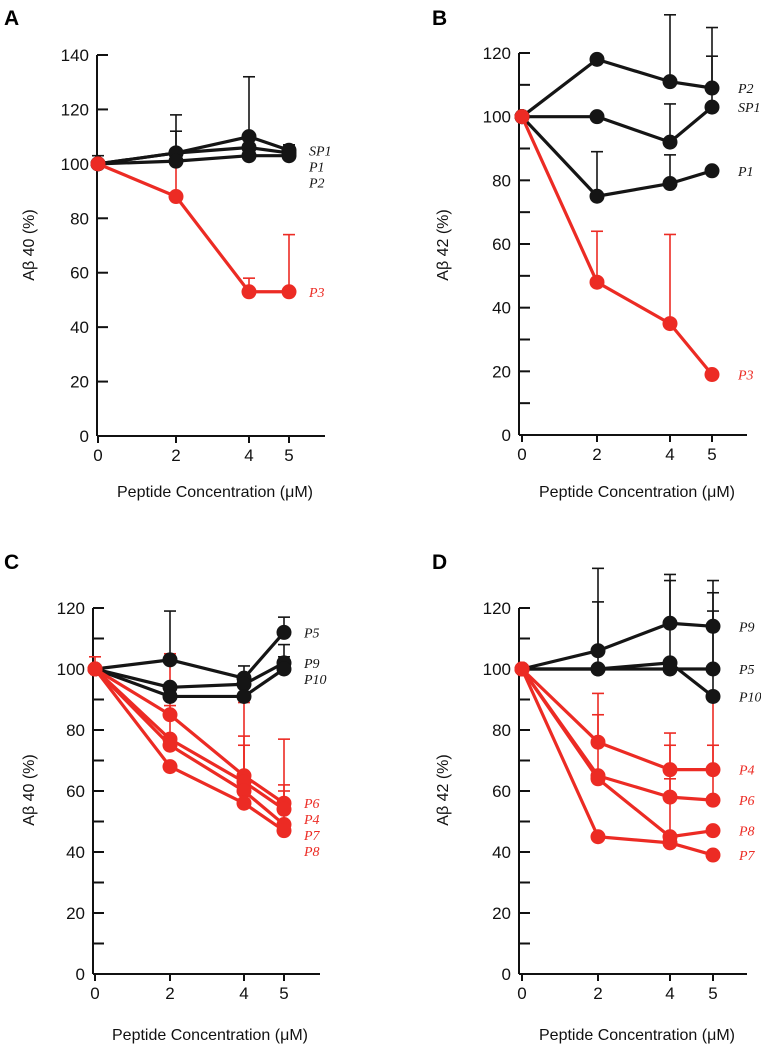 This screenshot has width=761, height=1063. Describe the element at coordinates (501, 852) in the screenshot. I see `y-tick-label: 40` at that location.